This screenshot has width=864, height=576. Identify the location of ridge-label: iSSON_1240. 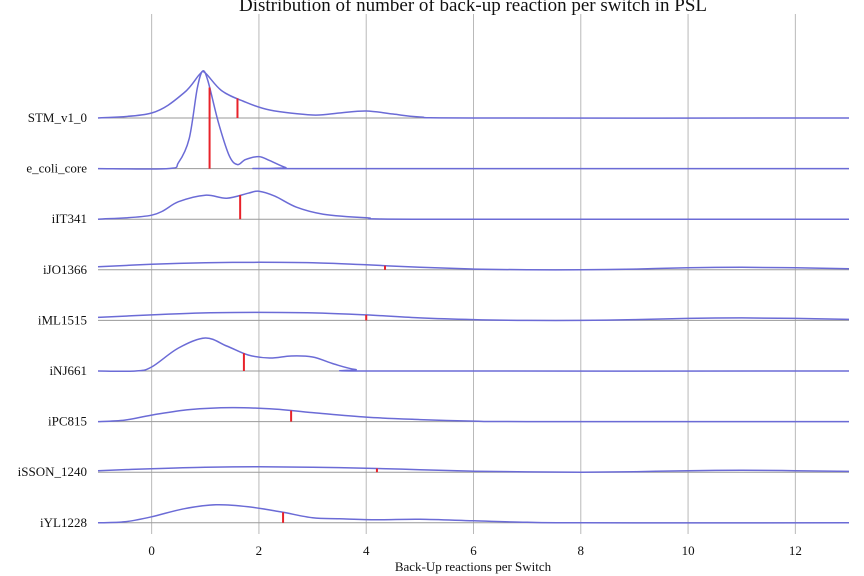
(52, 471).